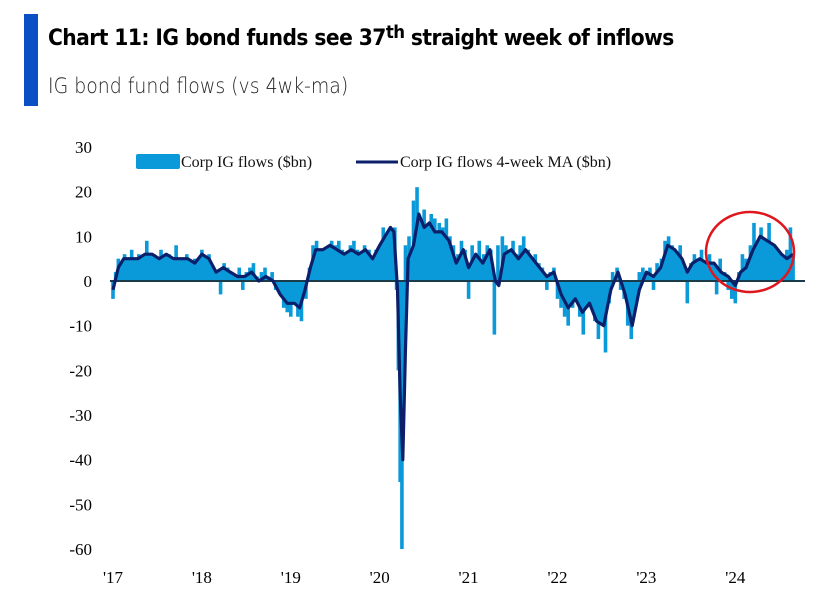 The width and height of the screenshot is (823, 613). What do you see at coordinates (80, 326) in the screenshot?
I see `y-tick-label: -10` at bounding box center [80, 326].